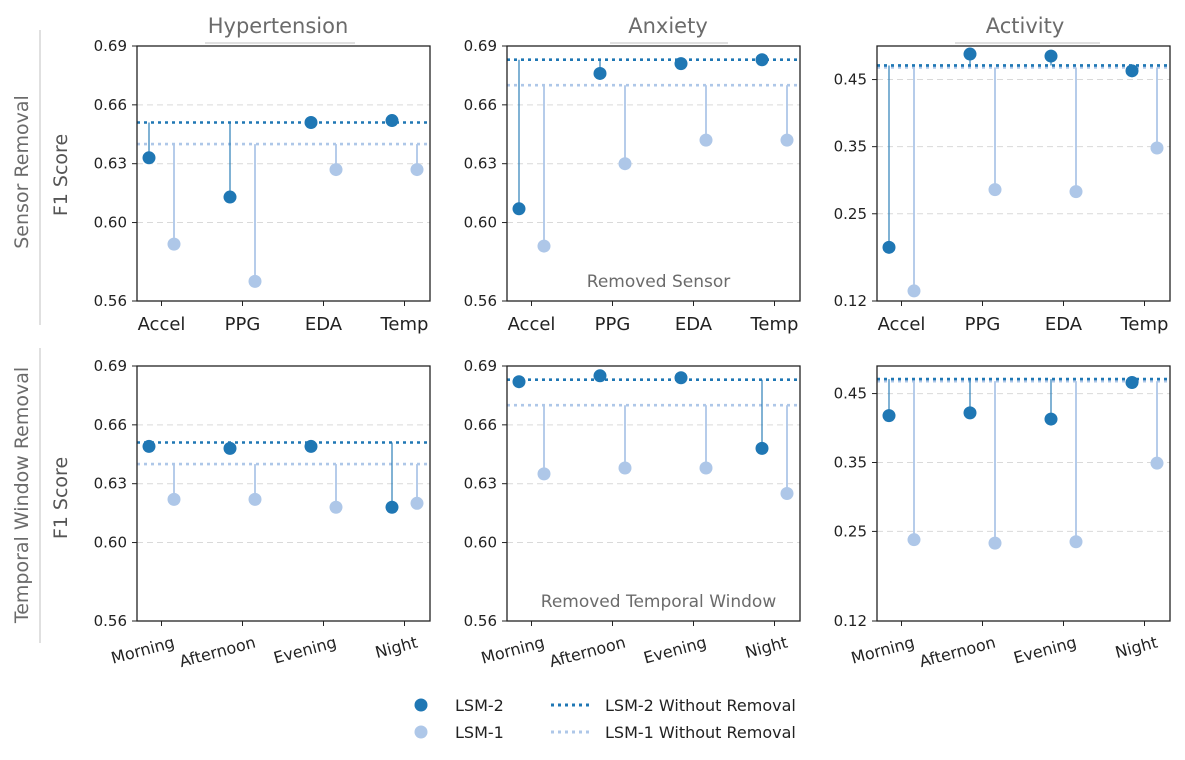 The image size is (1185, 760). I want to click on column-title-hypertension: Hypertension, so click(278, 26).